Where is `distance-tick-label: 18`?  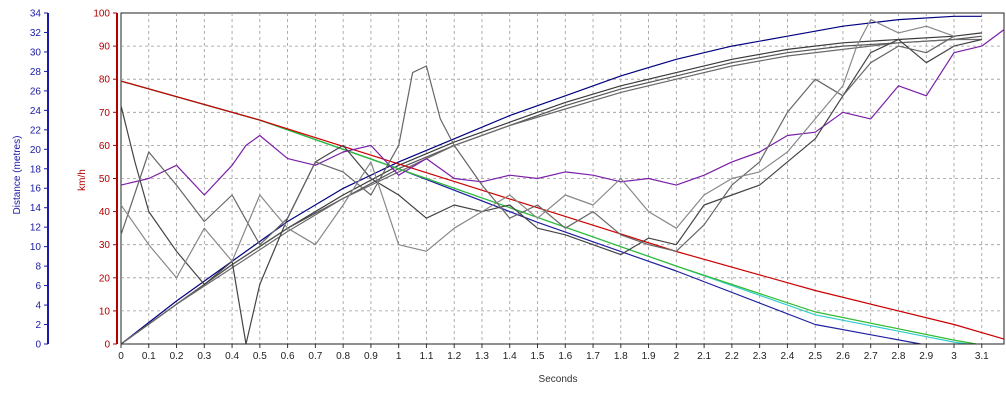
distance-tick-label: 18 is located at coordinates (36, 169).